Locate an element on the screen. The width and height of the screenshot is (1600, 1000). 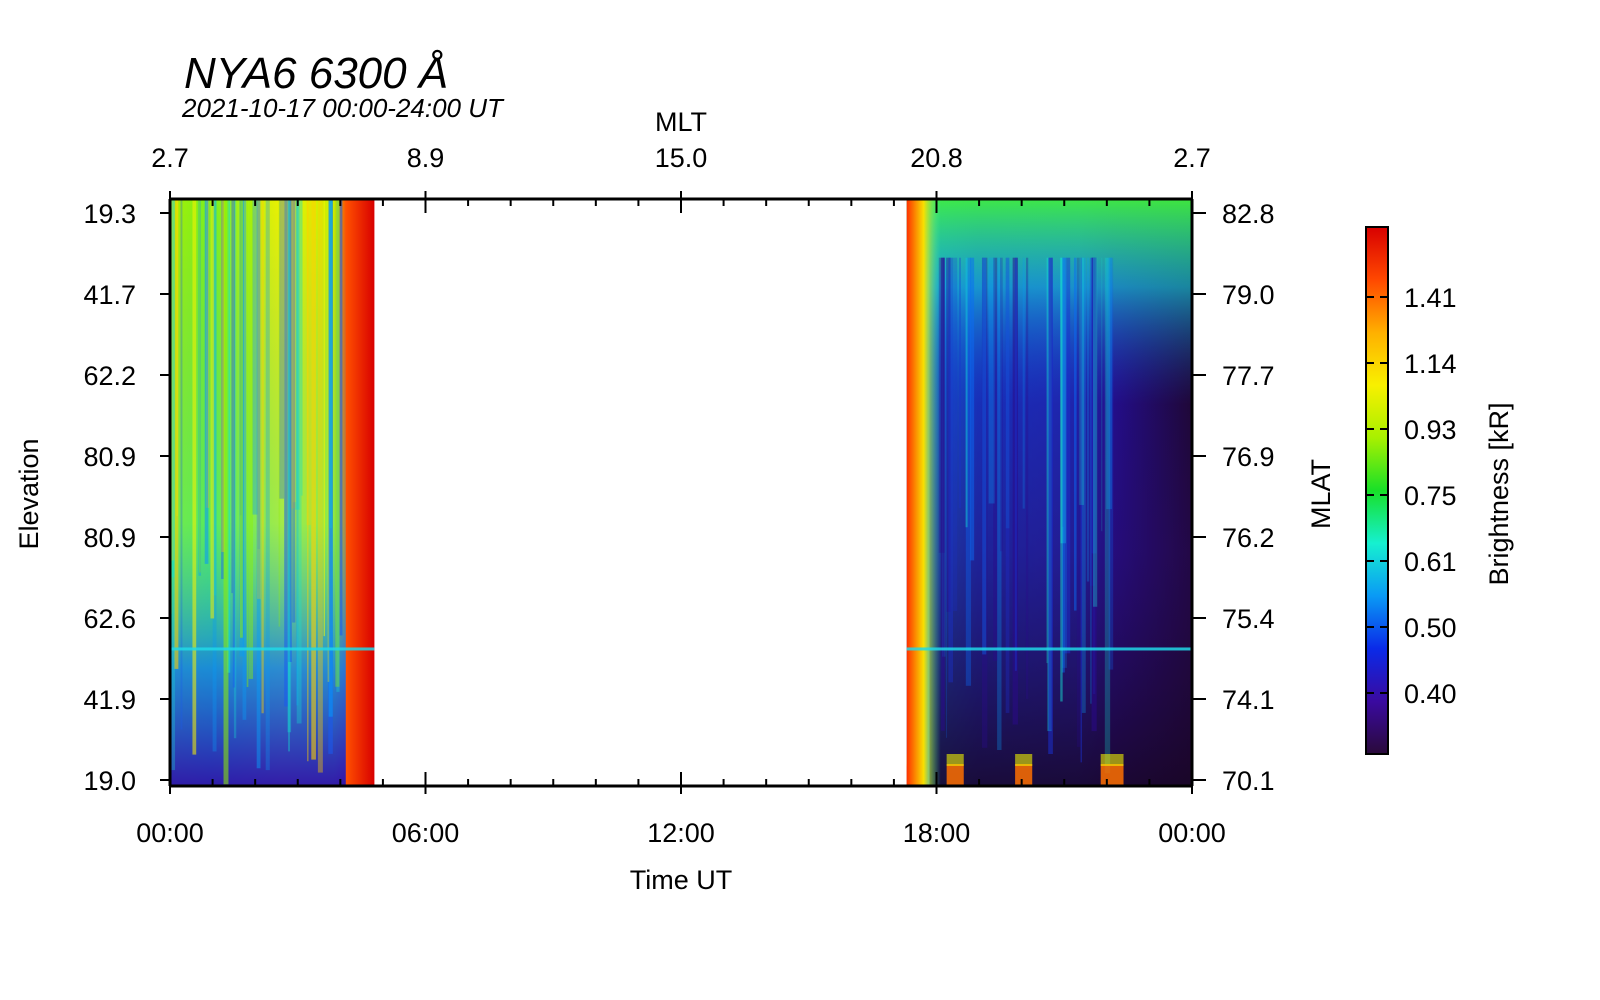
x-axis-label: Time UT is located at coordinates (681, 880).